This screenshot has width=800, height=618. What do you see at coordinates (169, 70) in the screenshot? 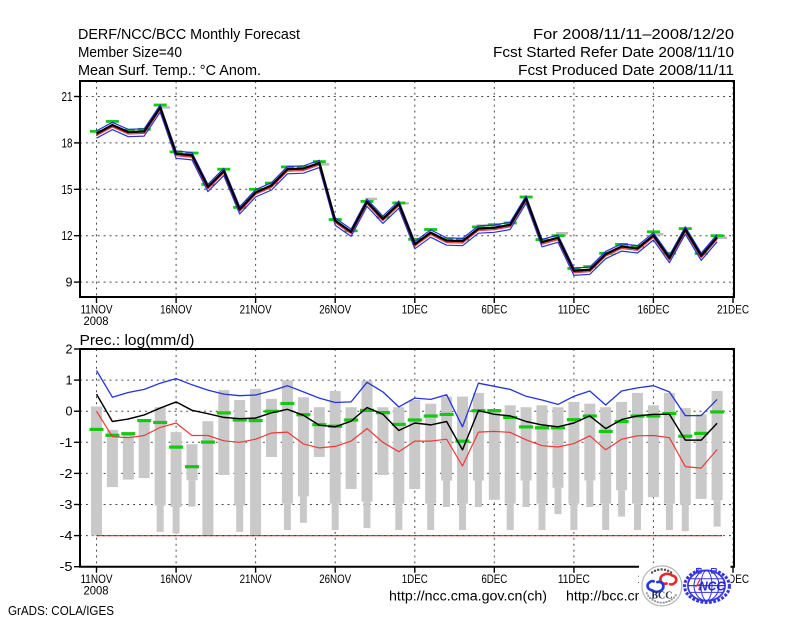
I see `svg-text: Mean Surf. Temp.: °C Anom.` at bounding box center [169, 70].